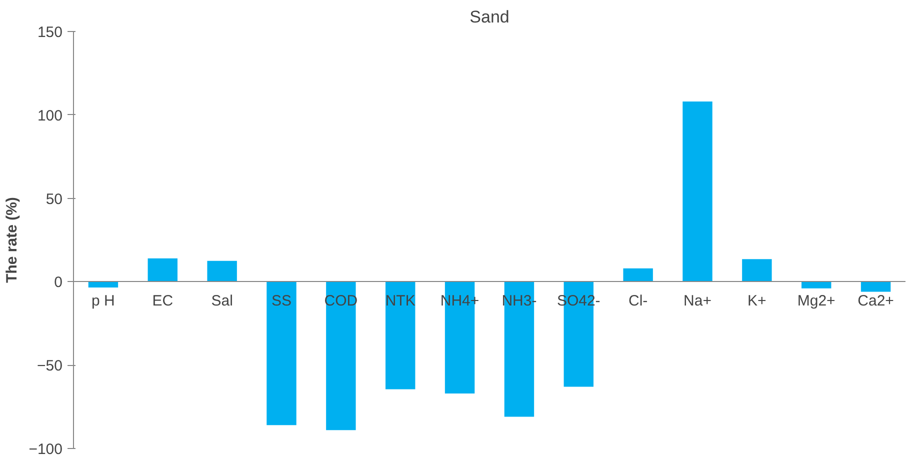 Image resolution: width=922 pixels, height=472 pixels. What do you see at coordinates (816, 301) in the screenshot?
I see `x-tick-label: Mg2+` at bounding box center [816, 301].